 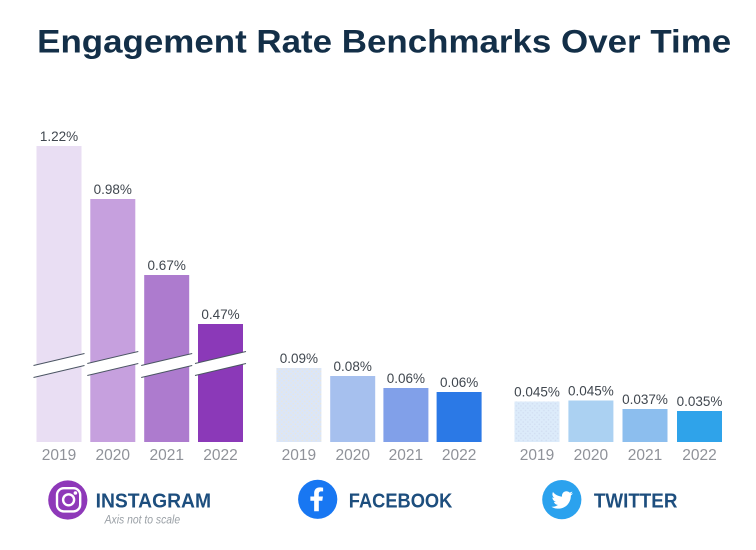 I want to click on svg-text: 0.035%, so click(x=700, y=401).